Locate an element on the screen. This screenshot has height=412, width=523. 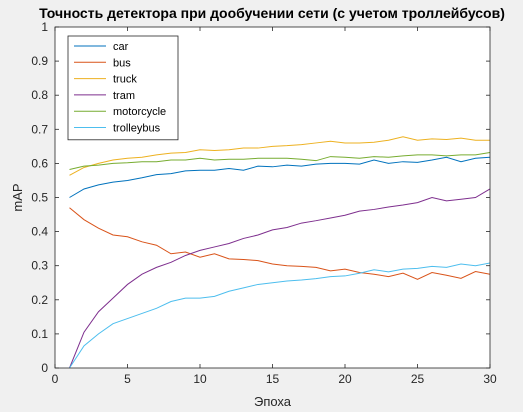
legend: car bus truck tram motorcycle trolleybus is located at coordinates (123, 88).